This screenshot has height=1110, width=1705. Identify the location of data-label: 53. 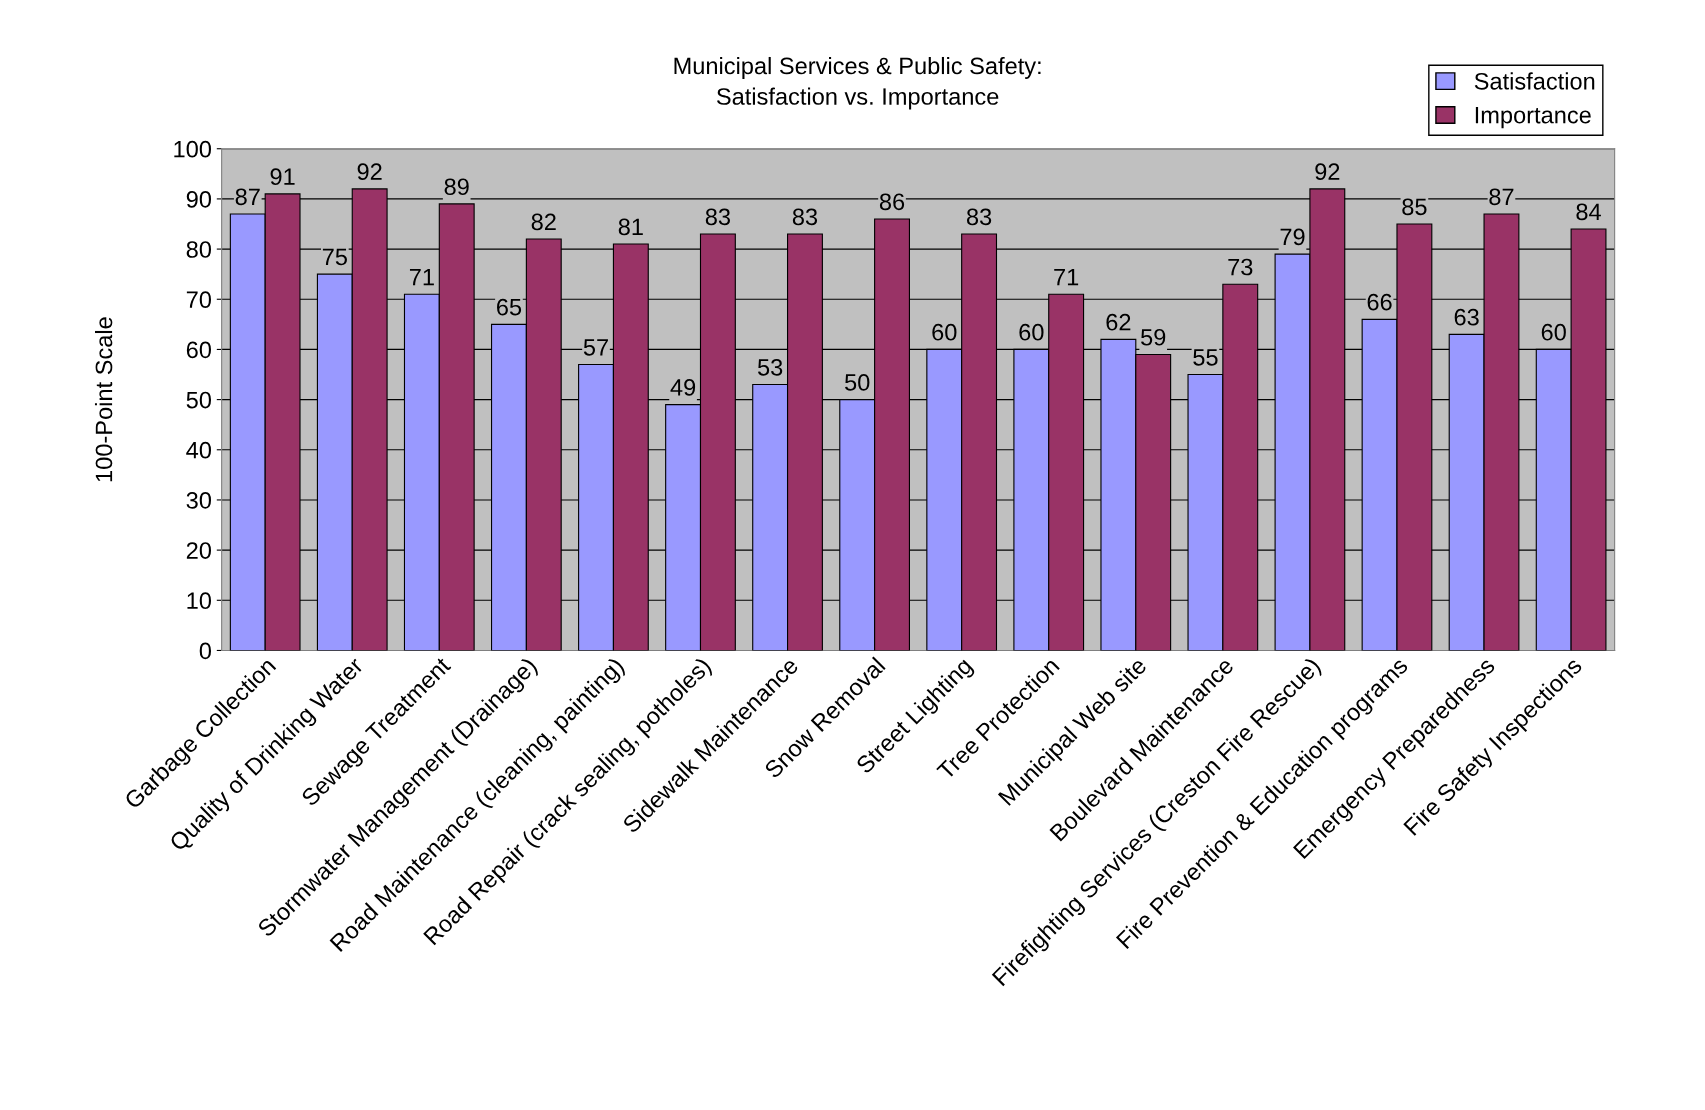
(770, 367).